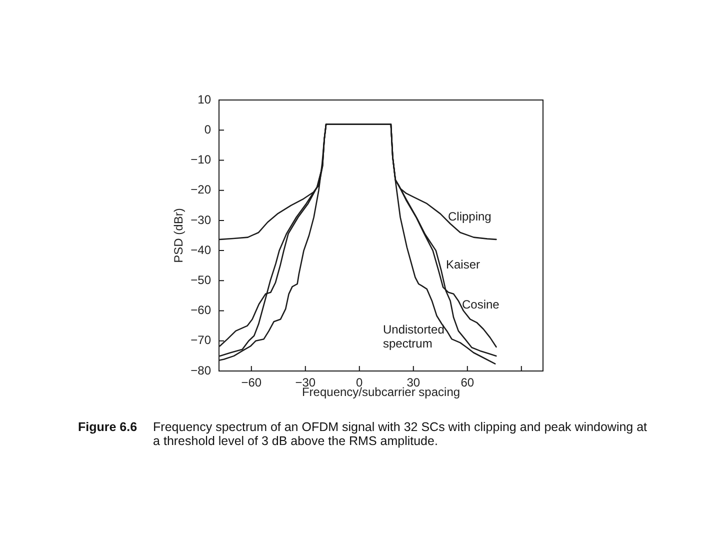 This screenshot has width=720, height=540. What do you see at coordinates (205, 99) in the screenshot?
I see `y-tick-label: 10` at bounding box center [205, 99].